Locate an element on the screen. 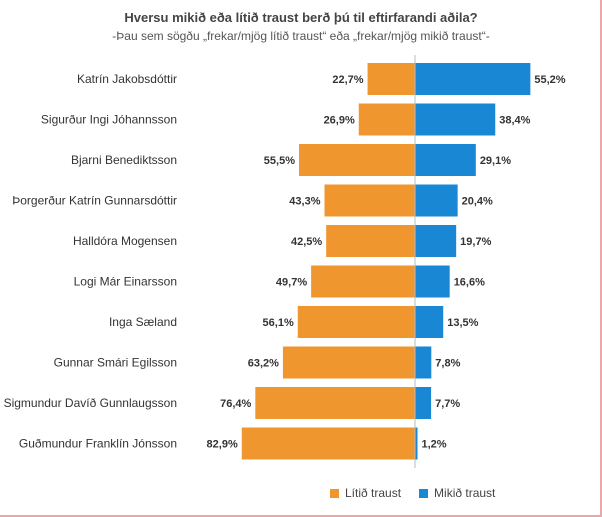 This screenshot has height=517, width=602. category-label: Sigurður Ingi Jóhannsson is located at coordinates (109, 120).